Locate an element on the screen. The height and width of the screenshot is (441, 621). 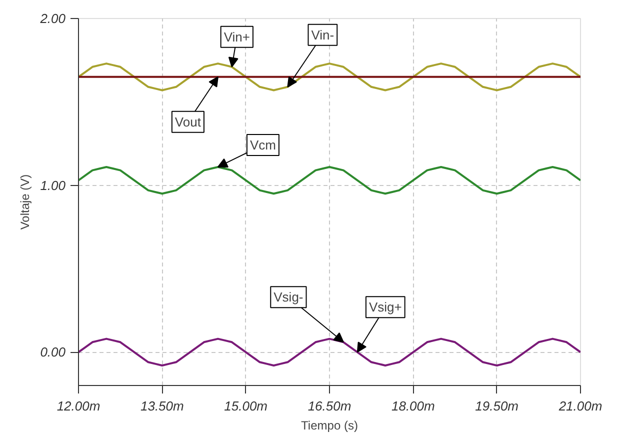
annotation: Vout is located at coordinates (188, 122).